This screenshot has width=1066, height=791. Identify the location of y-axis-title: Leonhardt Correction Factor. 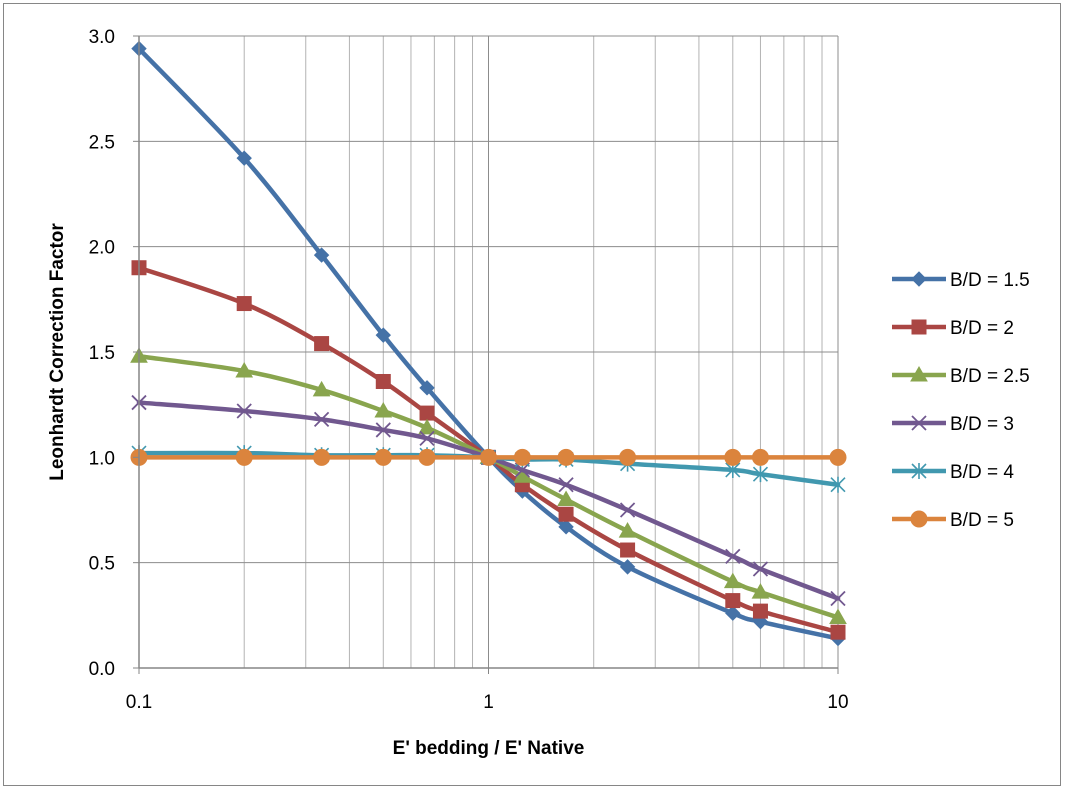
(57, 352).